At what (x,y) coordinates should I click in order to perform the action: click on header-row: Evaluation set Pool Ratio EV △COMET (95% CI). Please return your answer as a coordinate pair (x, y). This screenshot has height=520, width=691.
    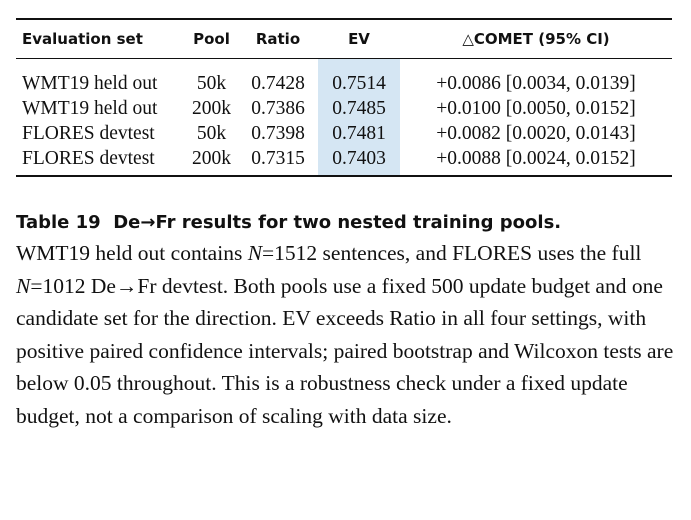
    Looking at the image, I should click on (344, 39).